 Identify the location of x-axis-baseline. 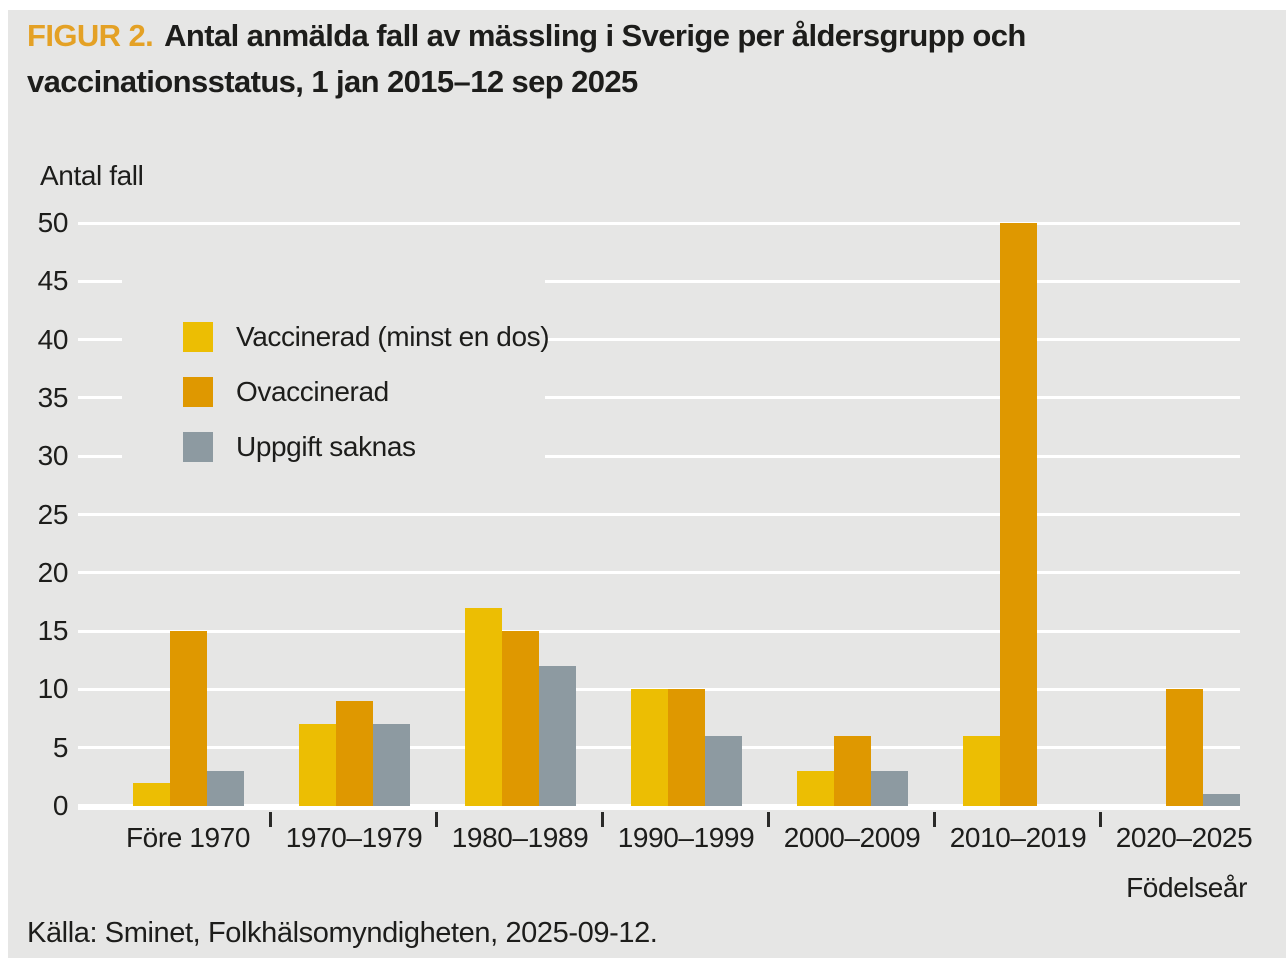
(659, 807).